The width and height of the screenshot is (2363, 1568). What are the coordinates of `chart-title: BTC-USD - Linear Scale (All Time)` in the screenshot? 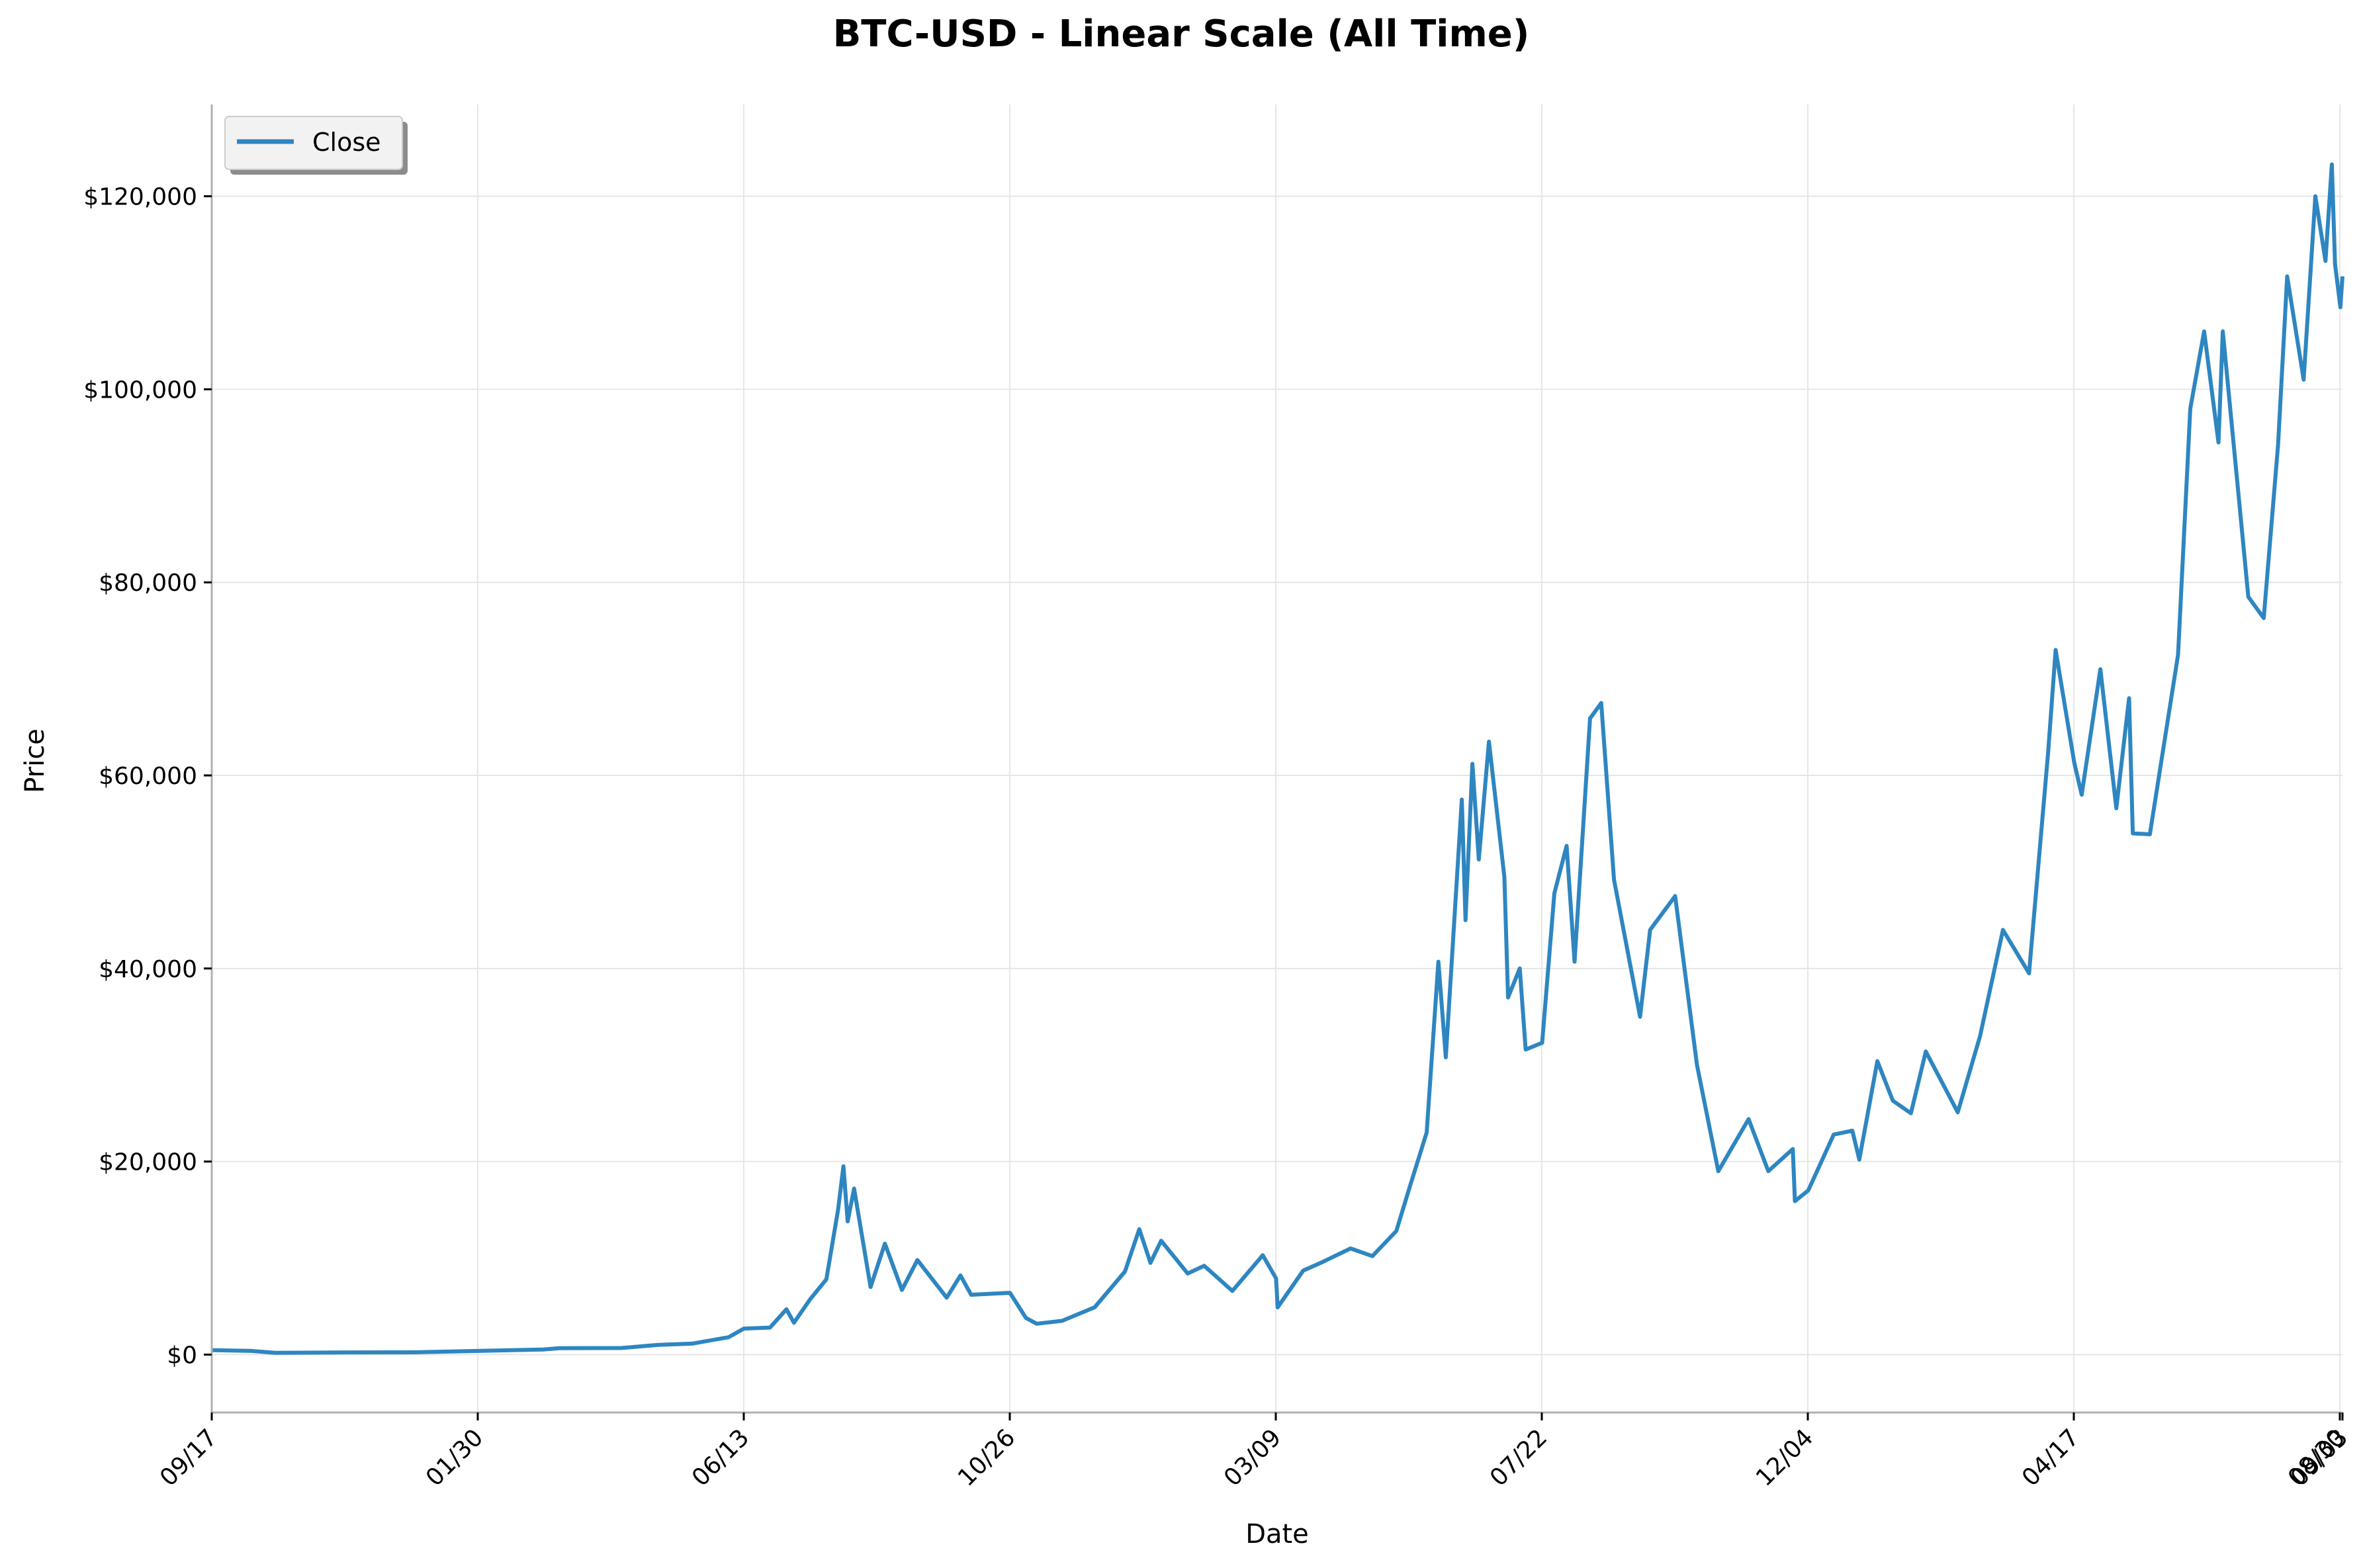 It's located at (1181, 35).